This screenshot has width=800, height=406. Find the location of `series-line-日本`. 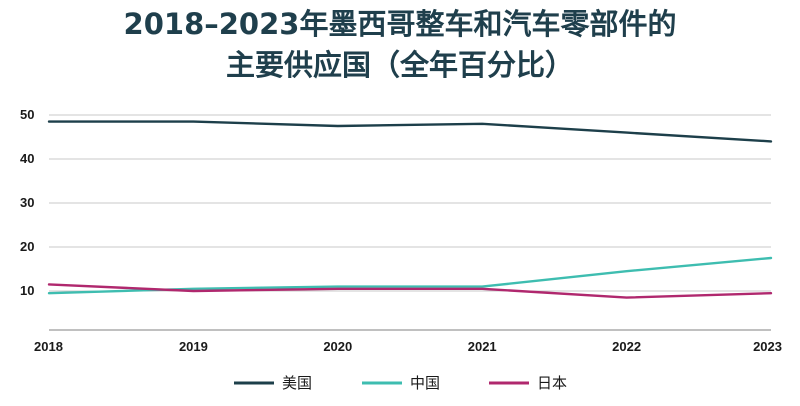

series-line-日本 is located at coordinates (410, 291).